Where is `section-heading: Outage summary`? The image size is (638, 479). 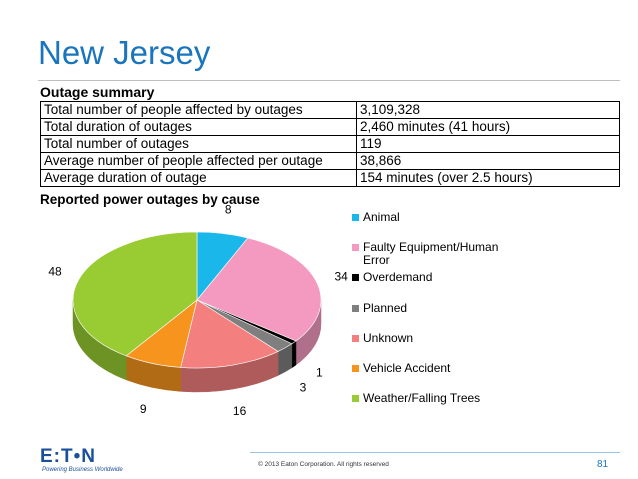
section-heading: Outage summary is located at coordinates (97, 92).